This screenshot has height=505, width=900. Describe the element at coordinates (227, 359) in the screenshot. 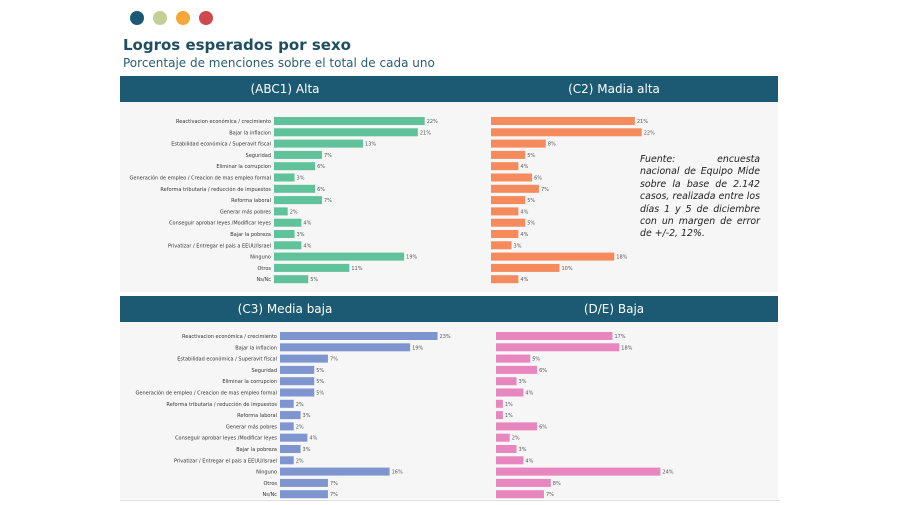

I see `category-label: Estabilidad económica / Superavit fiscal` at that location.